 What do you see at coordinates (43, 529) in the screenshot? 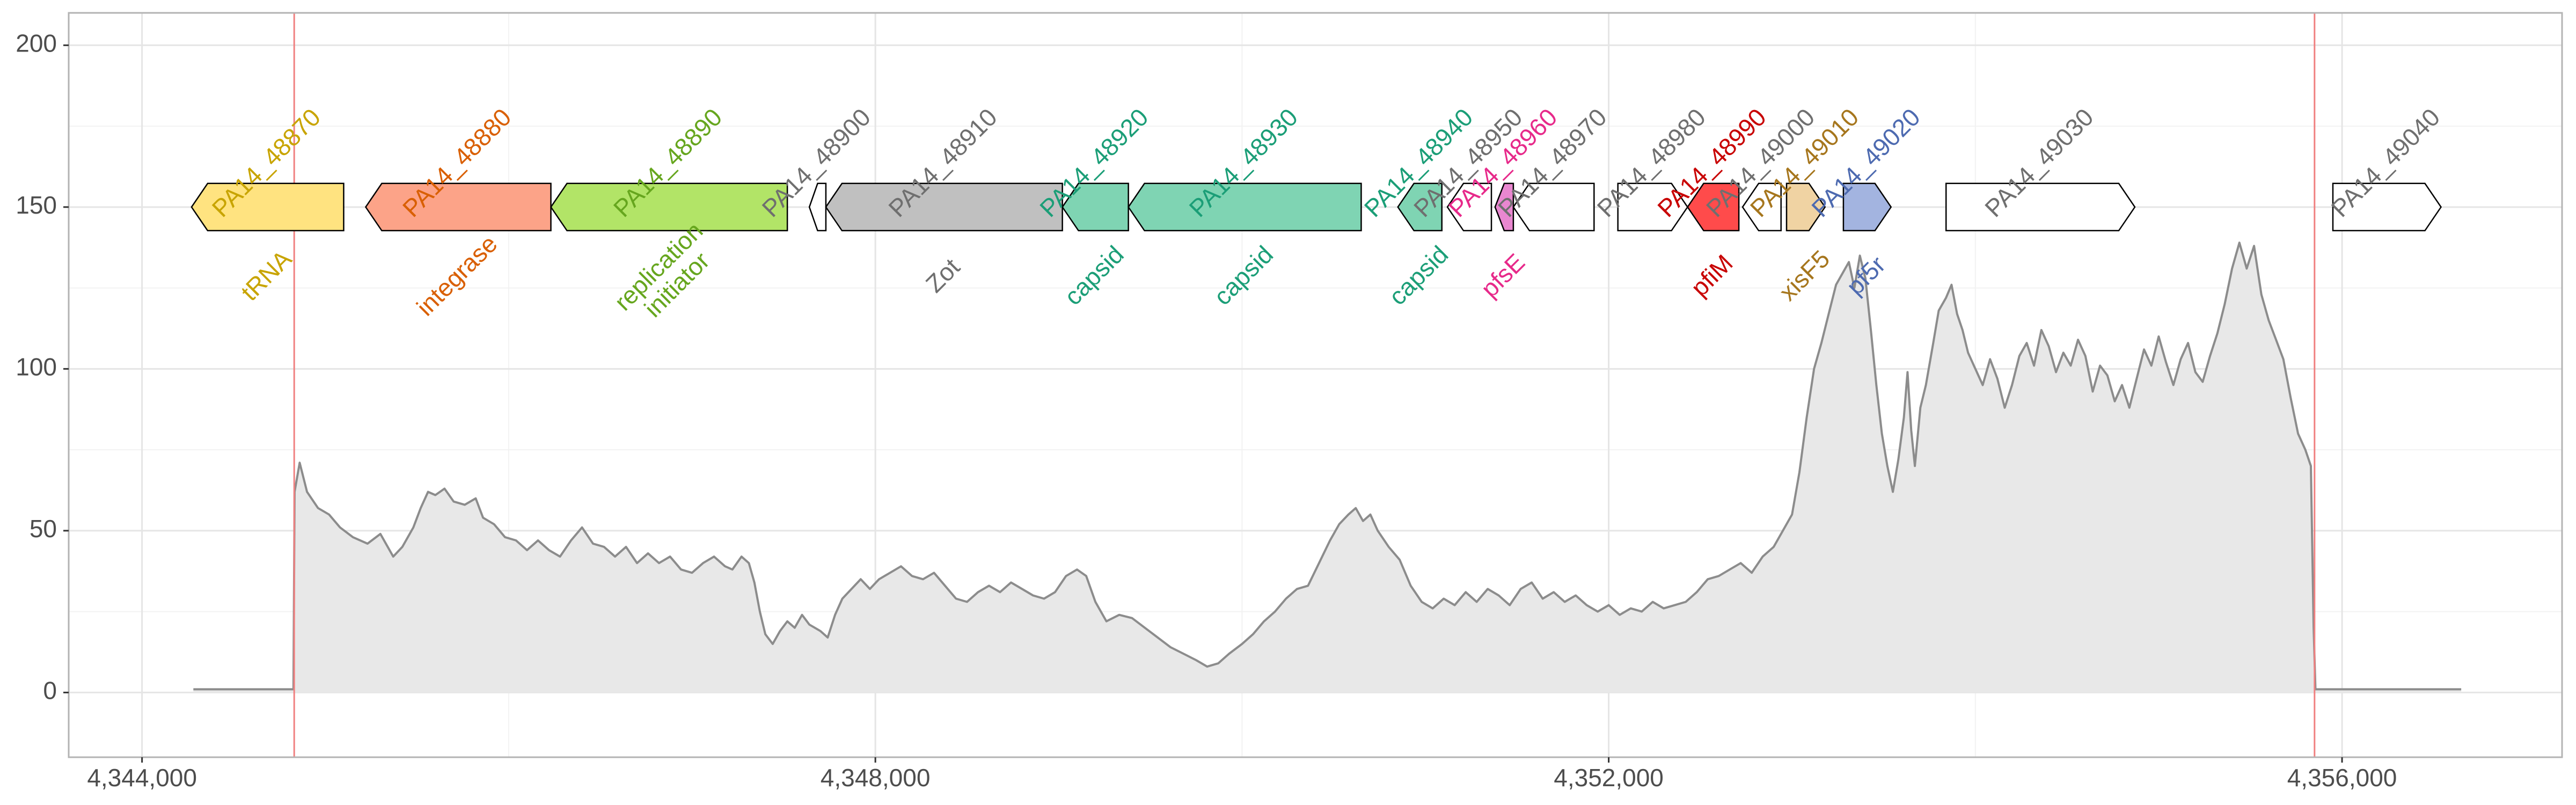
I see `y-tick-label: 50` at bounding box center [43, 529].